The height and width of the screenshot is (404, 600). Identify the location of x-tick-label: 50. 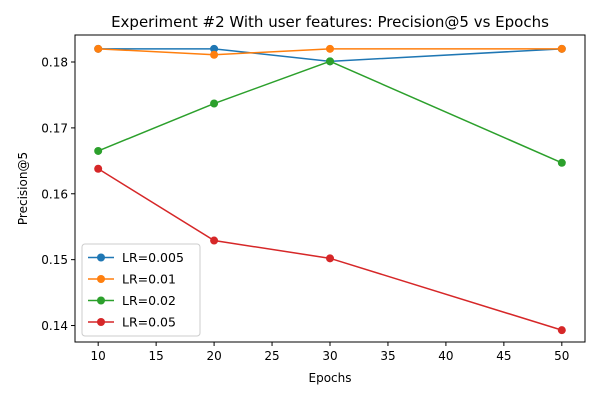
(561, 356).